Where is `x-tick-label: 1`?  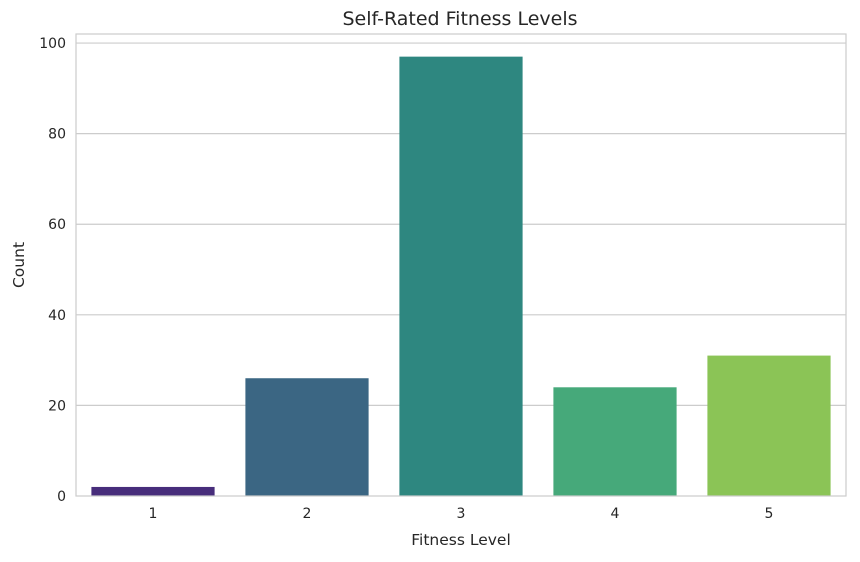
x-tick-label: 1 is located at coordinates (153, 514).